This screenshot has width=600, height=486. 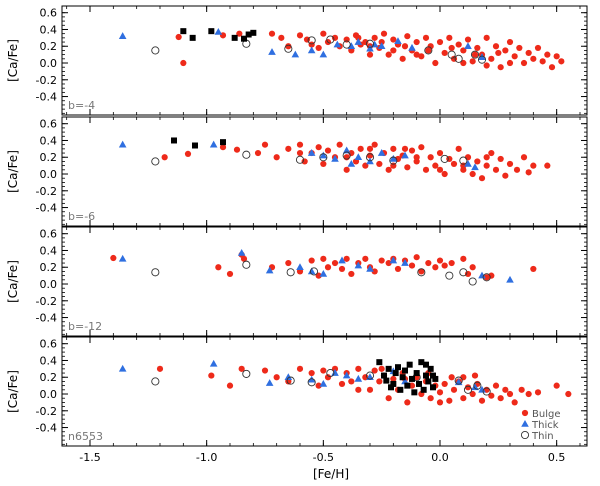 What do you see at coordinates (356, 161) in the screenshot?
I see `series-bulge` at bounding box center [356, 161].